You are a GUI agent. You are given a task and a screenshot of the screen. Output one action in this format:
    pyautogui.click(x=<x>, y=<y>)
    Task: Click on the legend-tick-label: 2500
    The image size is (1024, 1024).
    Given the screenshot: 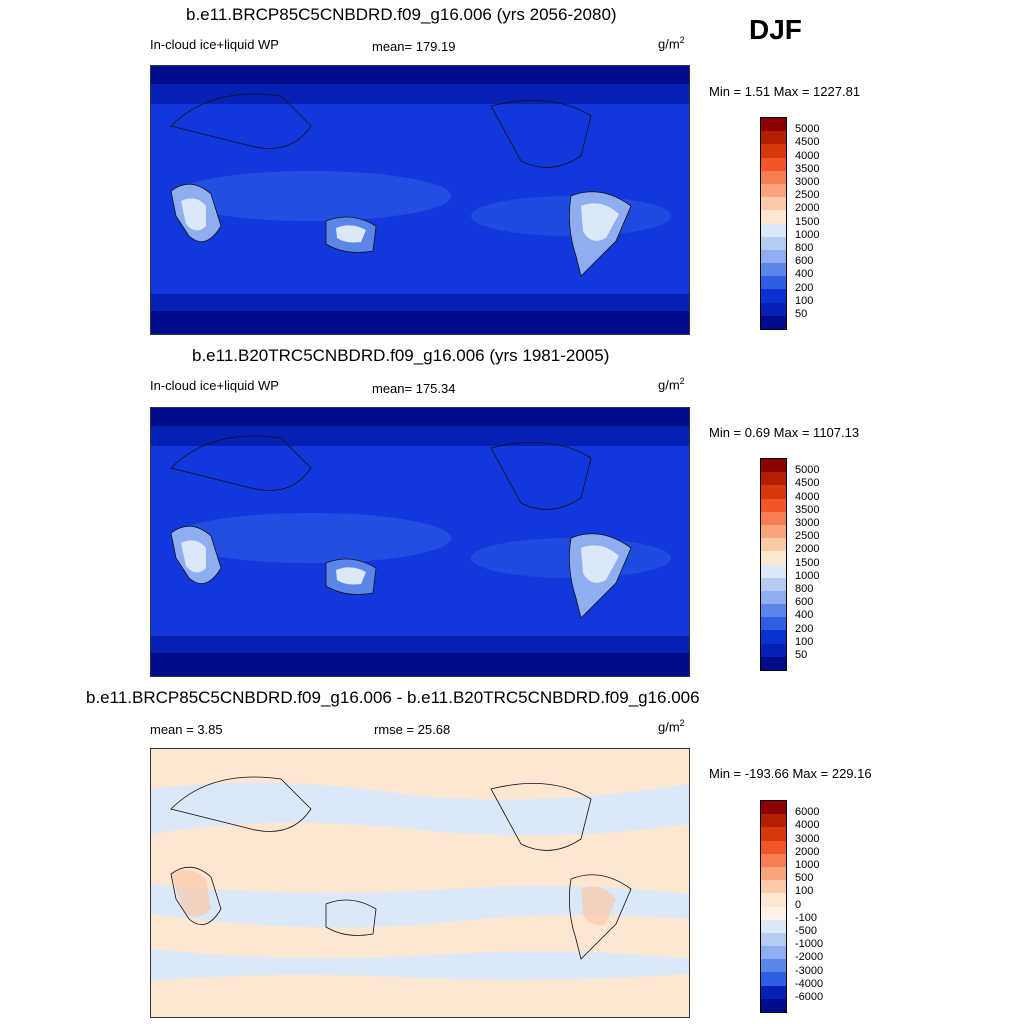 What is the action you would take?
    pyautogui.click(x=807, y=536)
    